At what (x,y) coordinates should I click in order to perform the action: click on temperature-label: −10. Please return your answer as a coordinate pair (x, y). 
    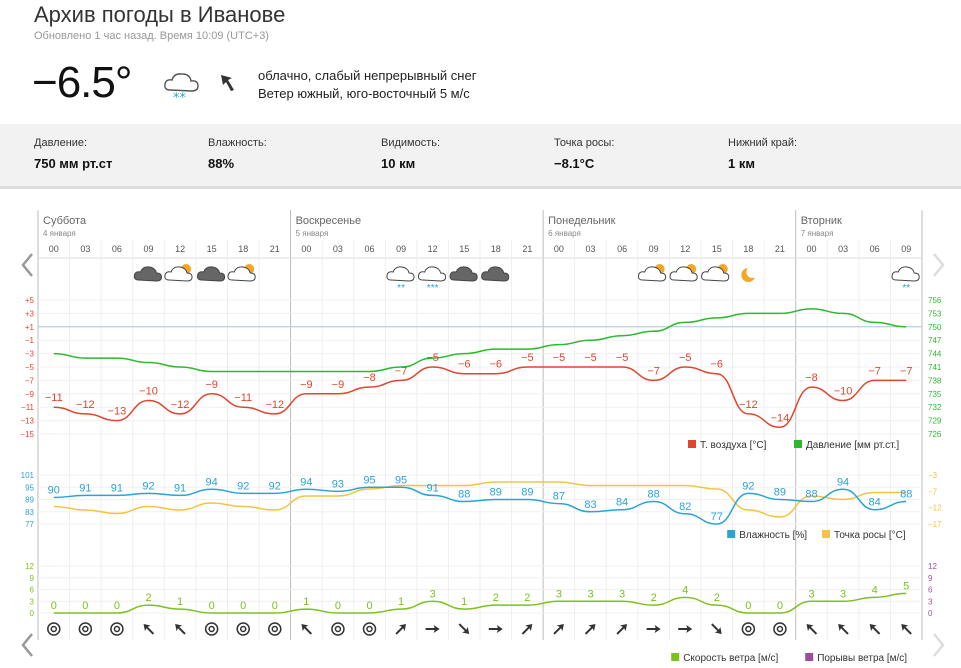
    Looking at the image, I should click on (843, 392).